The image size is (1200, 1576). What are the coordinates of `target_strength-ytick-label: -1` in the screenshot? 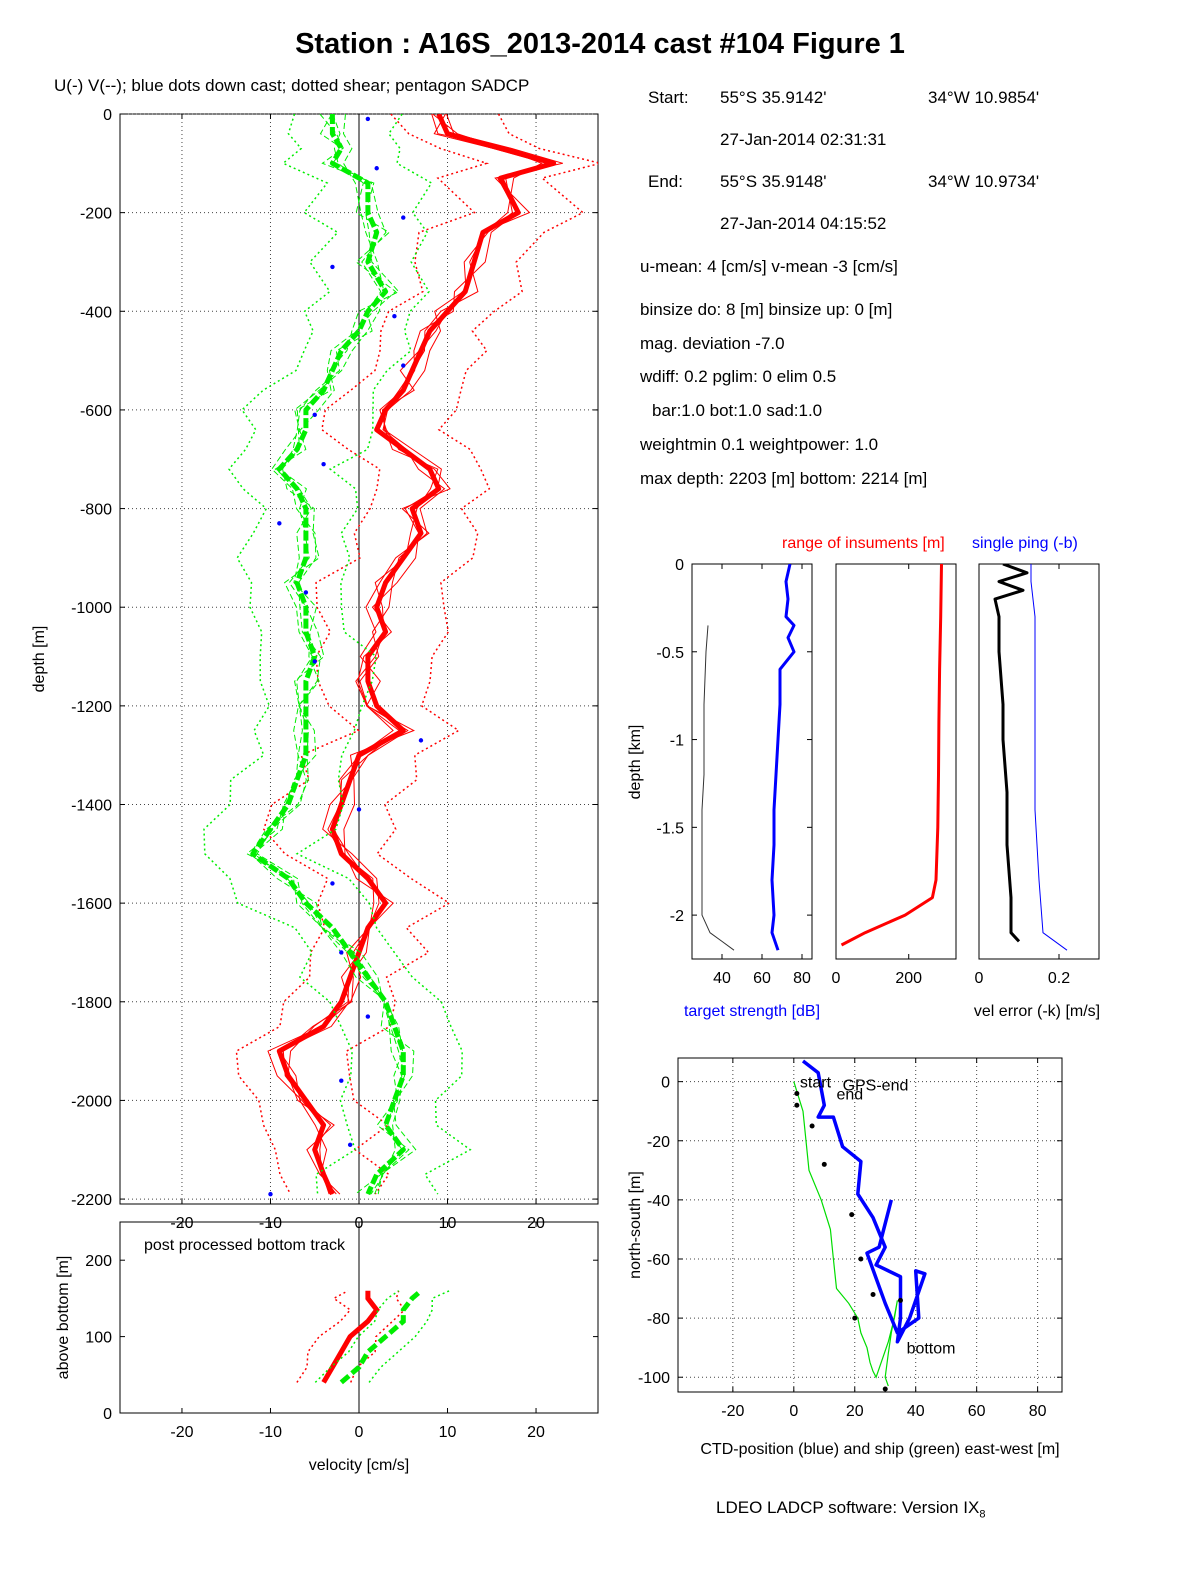 It's located at (677, 741).